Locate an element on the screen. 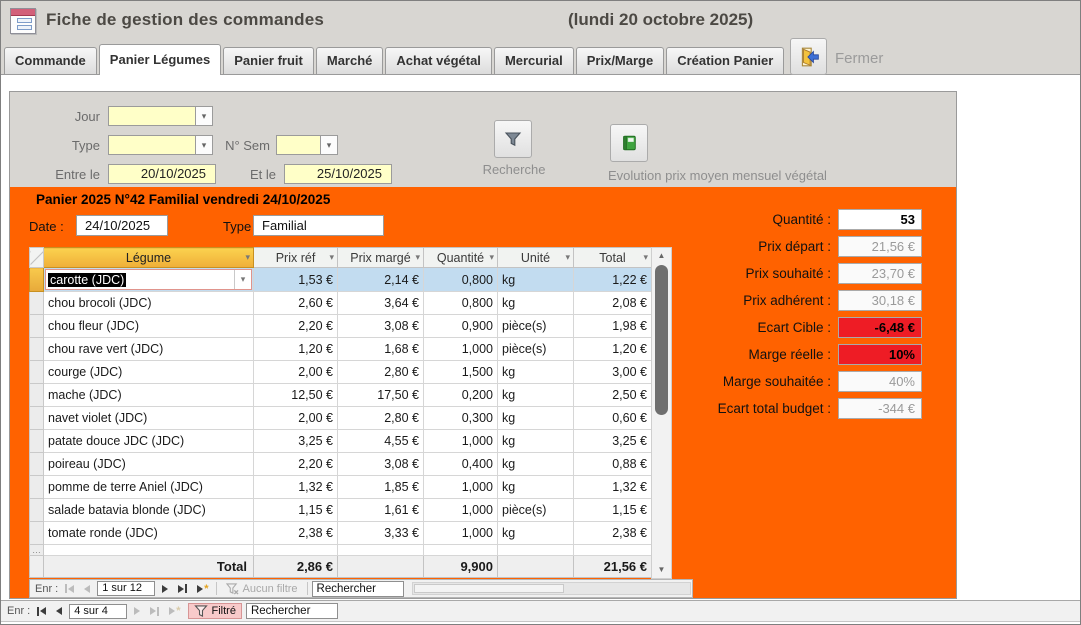 The width and height of the screenshot is (1081, 625). quantite-cell: 0,300 is located at coordinates (460, 418).